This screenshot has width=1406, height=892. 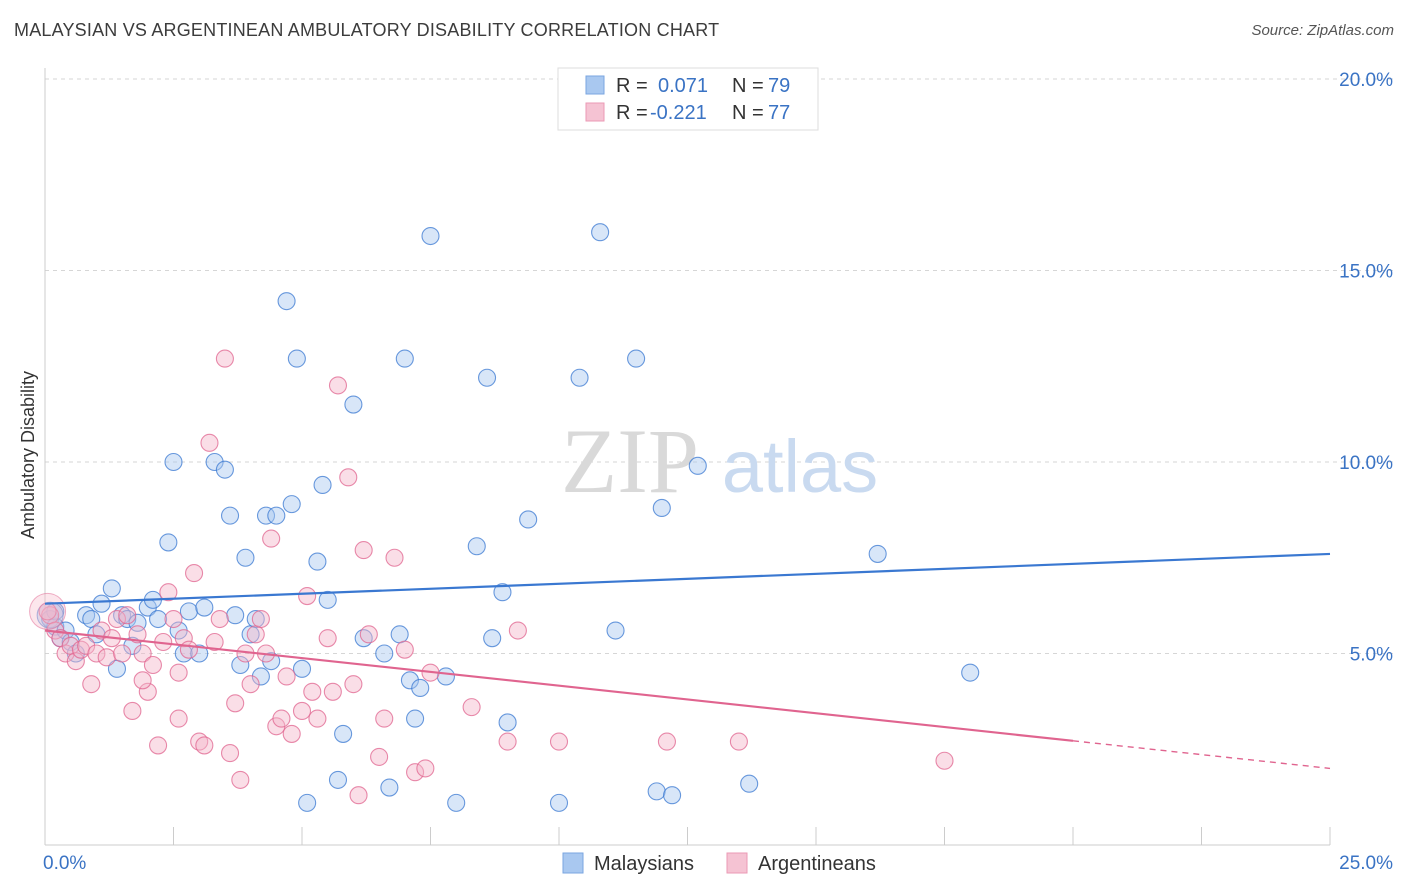 What do you see at coordinates (779, 86) in the screenshot?
I see `legend-n-value-1: 79` at bounding box center [779, 86].